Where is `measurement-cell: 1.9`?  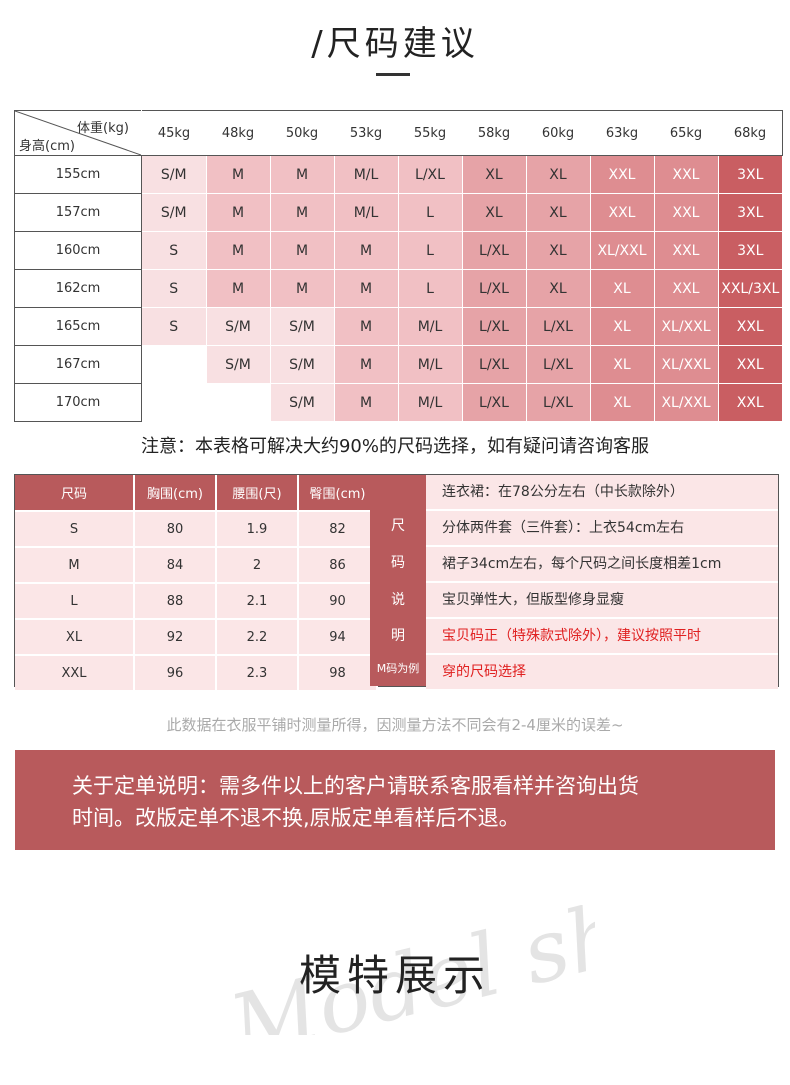
measurement-cell: 1.9 is located at coordinates (257, 529).